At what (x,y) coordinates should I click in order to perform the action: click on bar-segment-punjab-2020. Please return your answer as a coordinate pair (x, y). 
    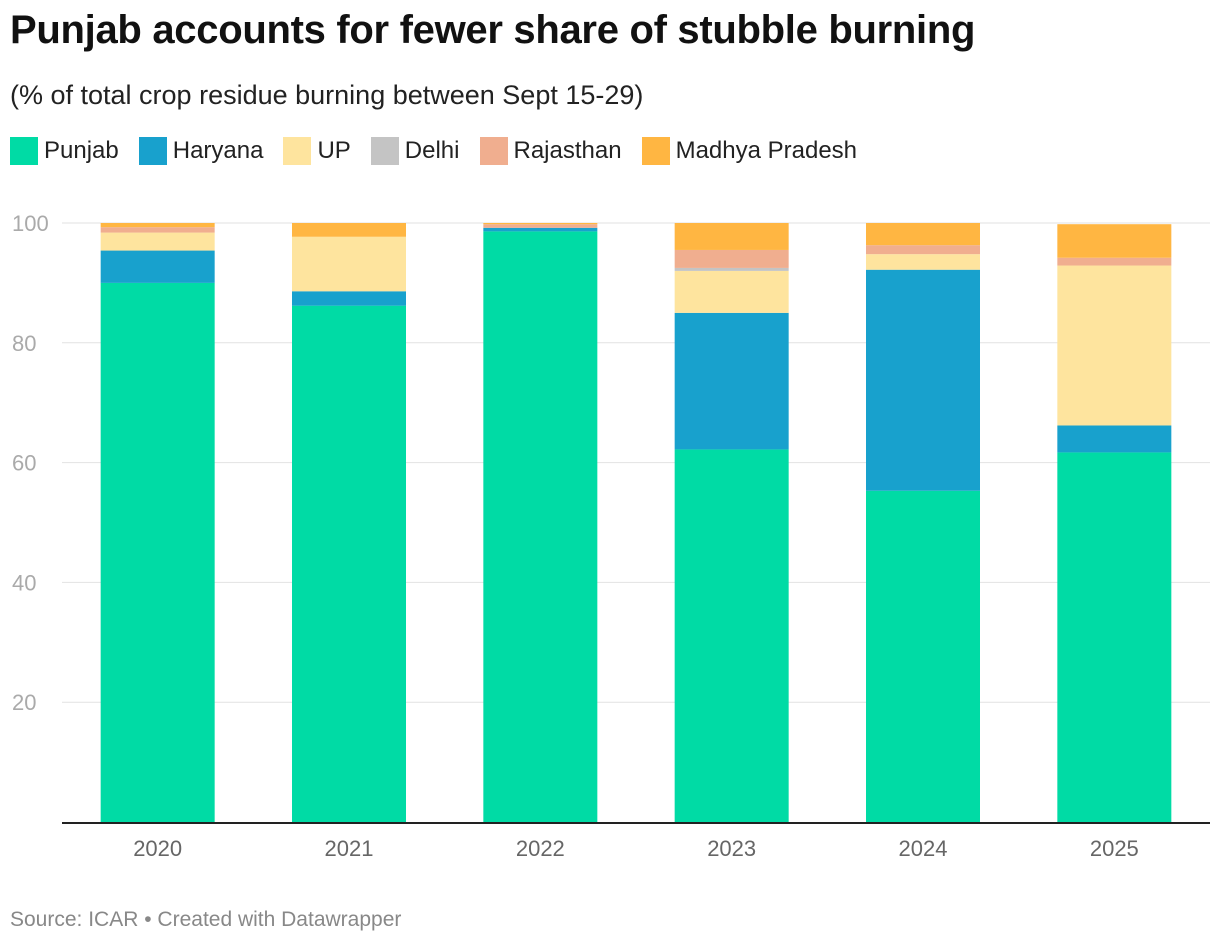
    Looking at the image, I should click on (157, 552).